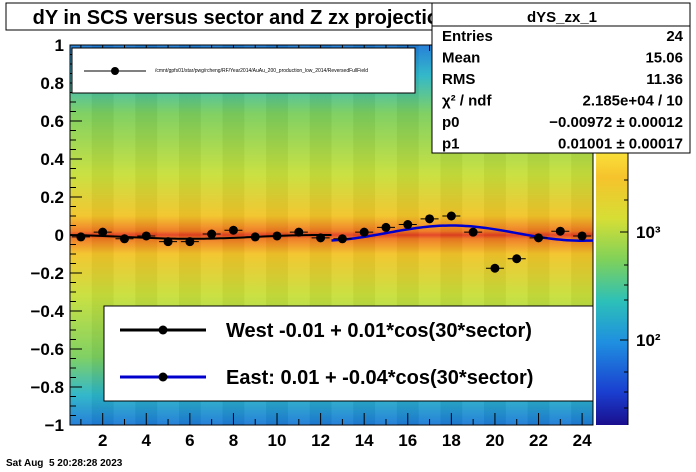 This screenshot has width=696, height=472. Describe the element at coordinates (467, 101) in the screenshot. I see `stats-label: χ² / ndf` at that location.